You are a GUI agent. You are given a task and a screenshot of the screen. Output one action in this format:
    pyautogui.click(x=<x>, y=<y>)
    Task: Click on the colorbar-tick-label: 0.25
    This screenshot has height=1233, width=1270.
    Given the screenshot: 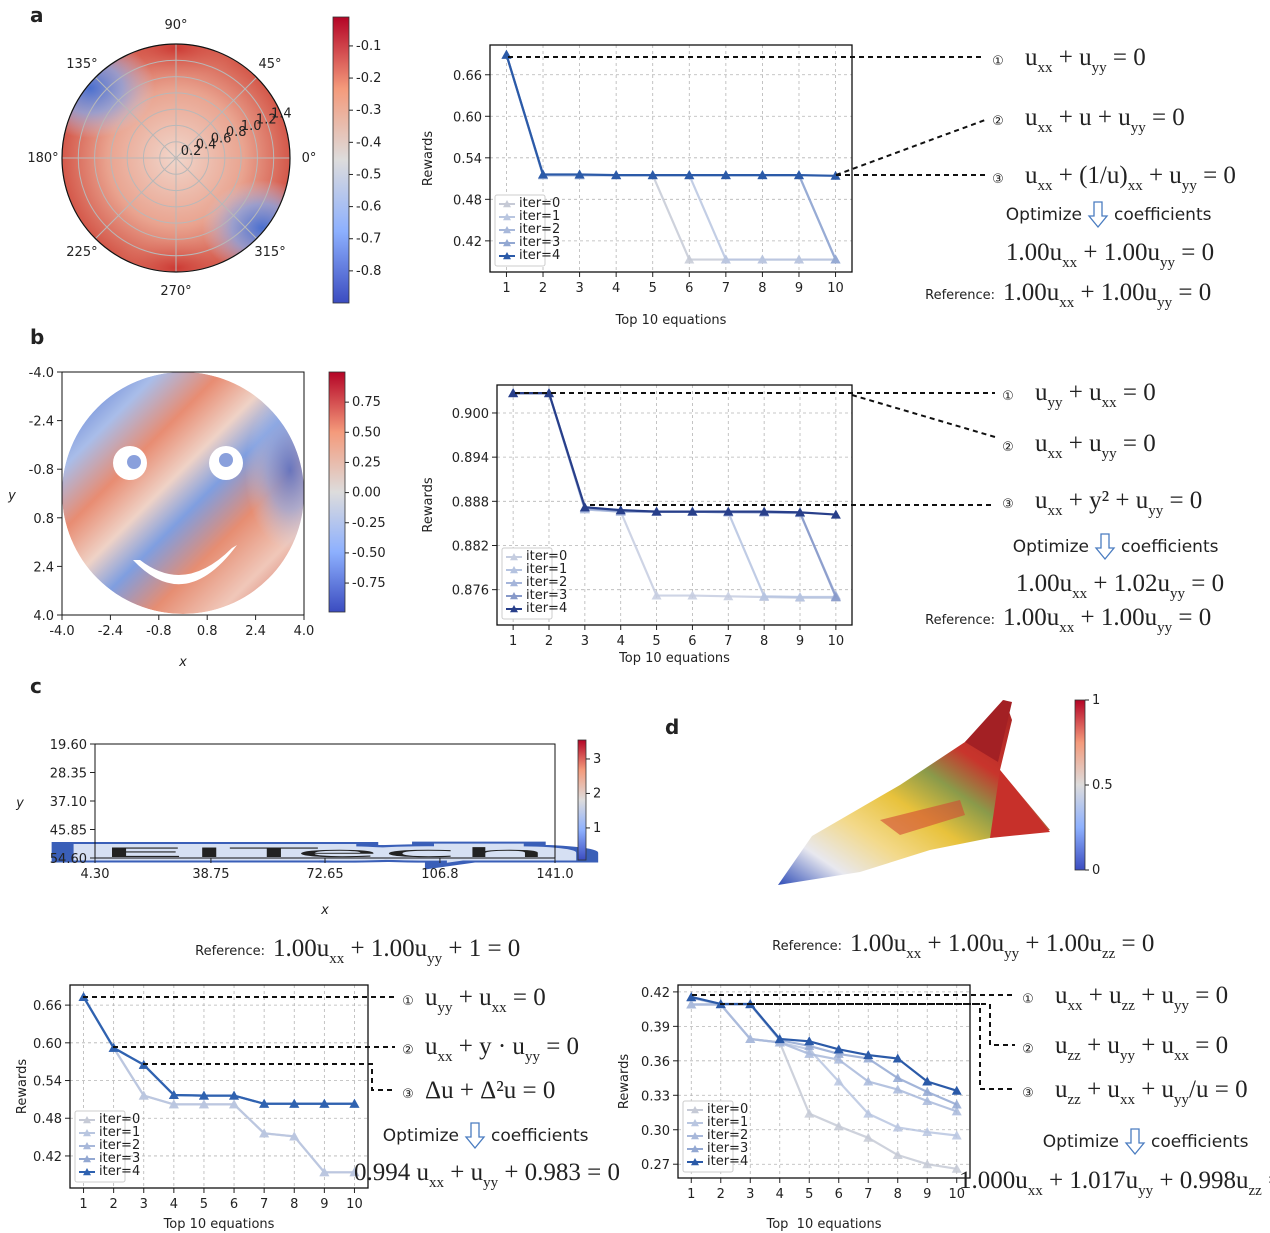 What is the action you would take?
    pyautogui.click(x=366, y=462)
    